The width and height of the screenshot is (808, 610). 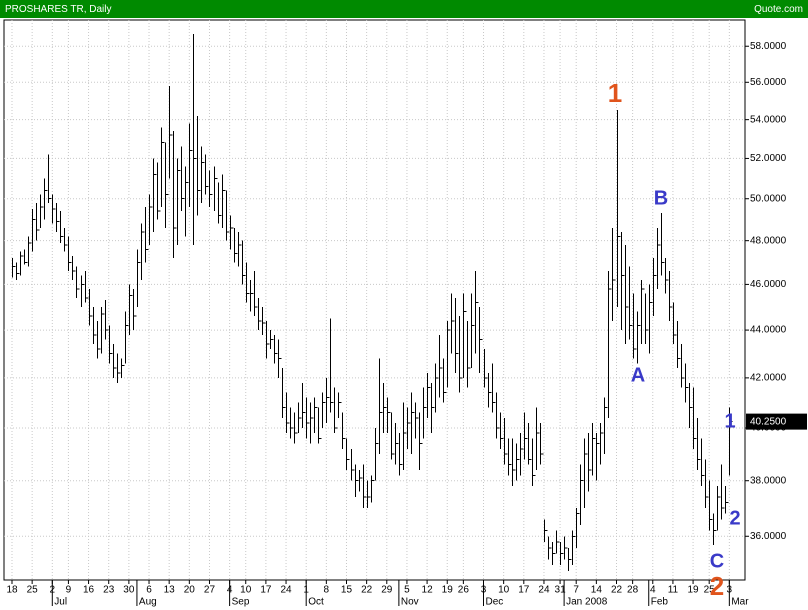 I want to click on y-tick-label: 48.0000, so click(x=768, y=240).